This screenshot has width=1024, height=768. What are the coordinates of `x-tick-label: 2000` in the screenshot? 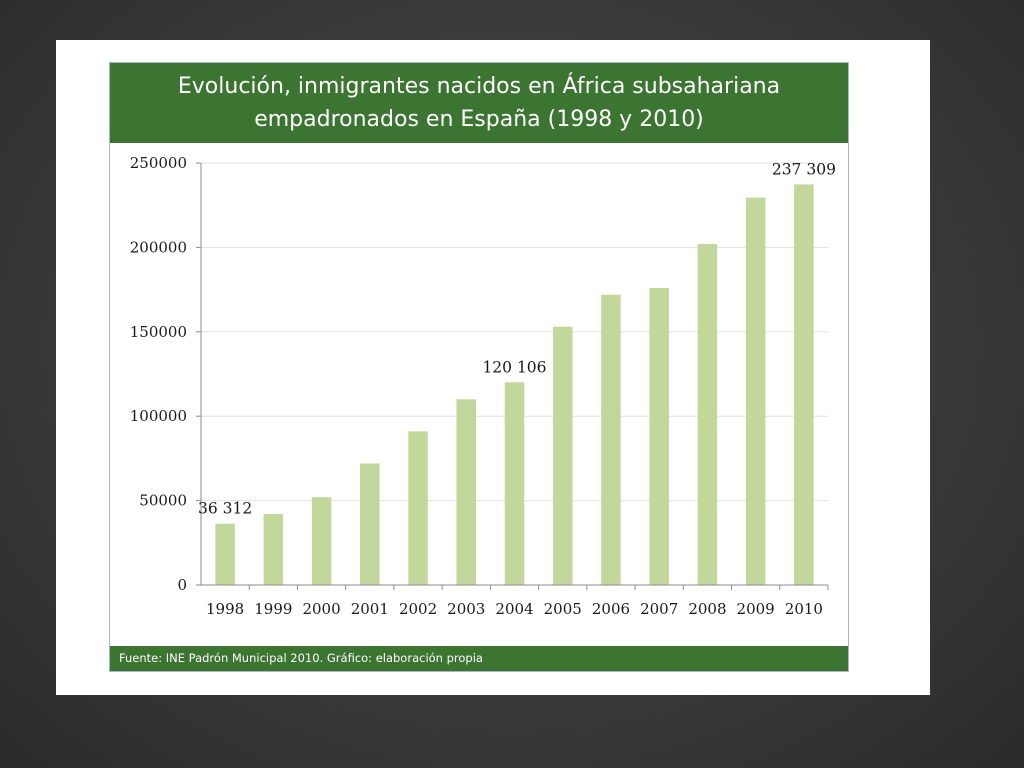 It's located at (321, 609).